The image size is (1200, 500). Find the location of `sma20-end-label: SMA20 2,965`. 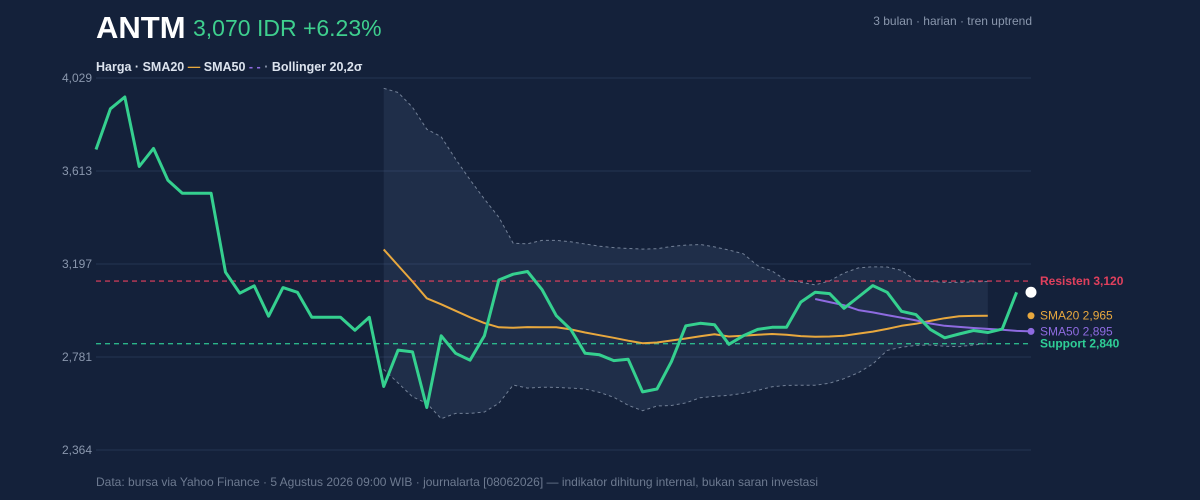

sma20-end-label: SMA20 2,965 is located at coordinates (1076, 316).